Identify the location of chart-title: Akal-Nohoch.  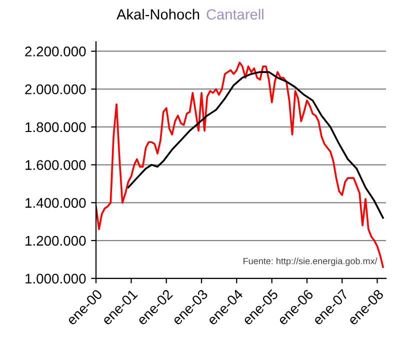
(158, 14).